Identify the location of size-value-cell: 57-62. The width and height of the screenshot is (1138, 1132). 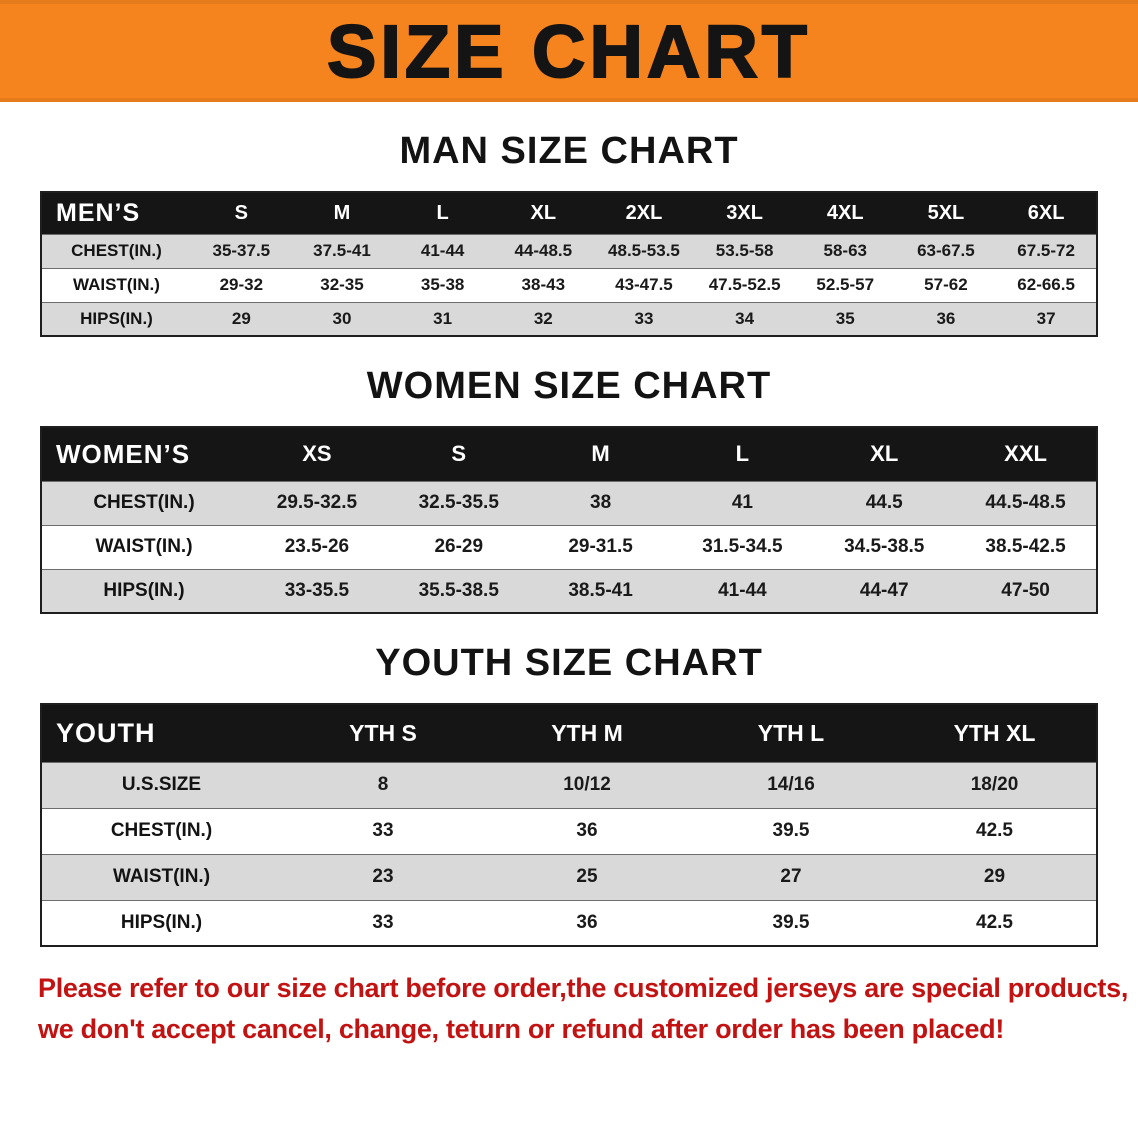
(946, 284).